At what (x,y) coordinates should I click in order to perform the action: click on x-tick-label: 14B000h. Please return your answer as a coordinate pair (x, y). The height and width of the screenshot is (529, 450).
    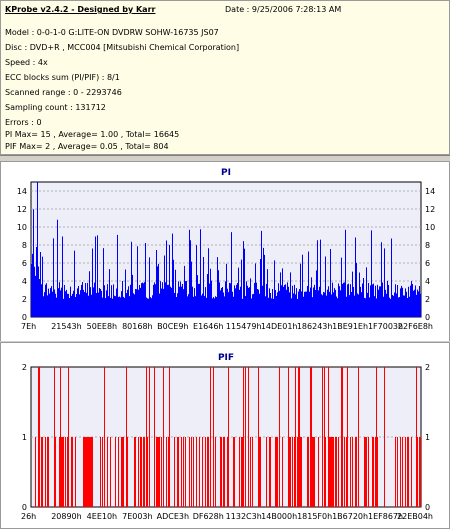
    Looking at the image, I should click on (279, 516).